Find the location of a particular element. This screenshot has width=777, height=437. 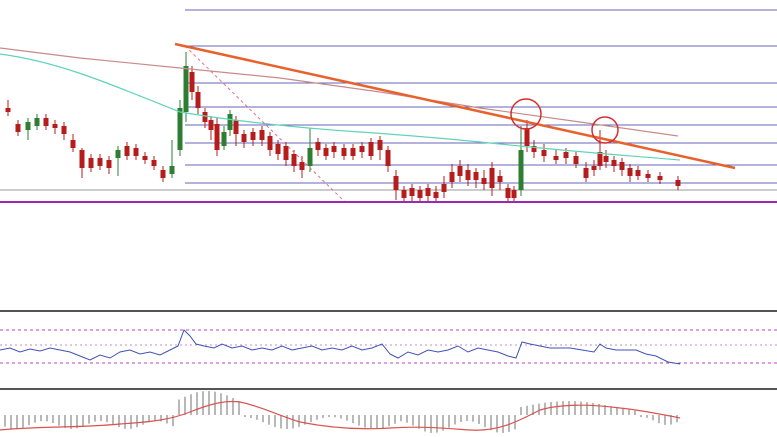

oscillator-panel is located at coordinates (388, 347).